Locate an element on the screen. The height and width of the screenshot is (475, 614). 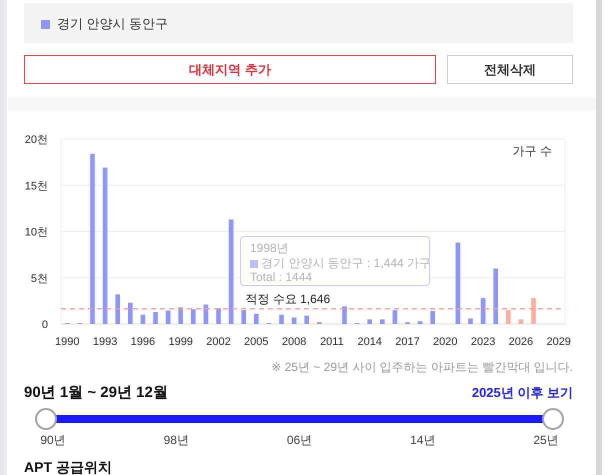
text: 14년 is located at coordinates (422, 440).